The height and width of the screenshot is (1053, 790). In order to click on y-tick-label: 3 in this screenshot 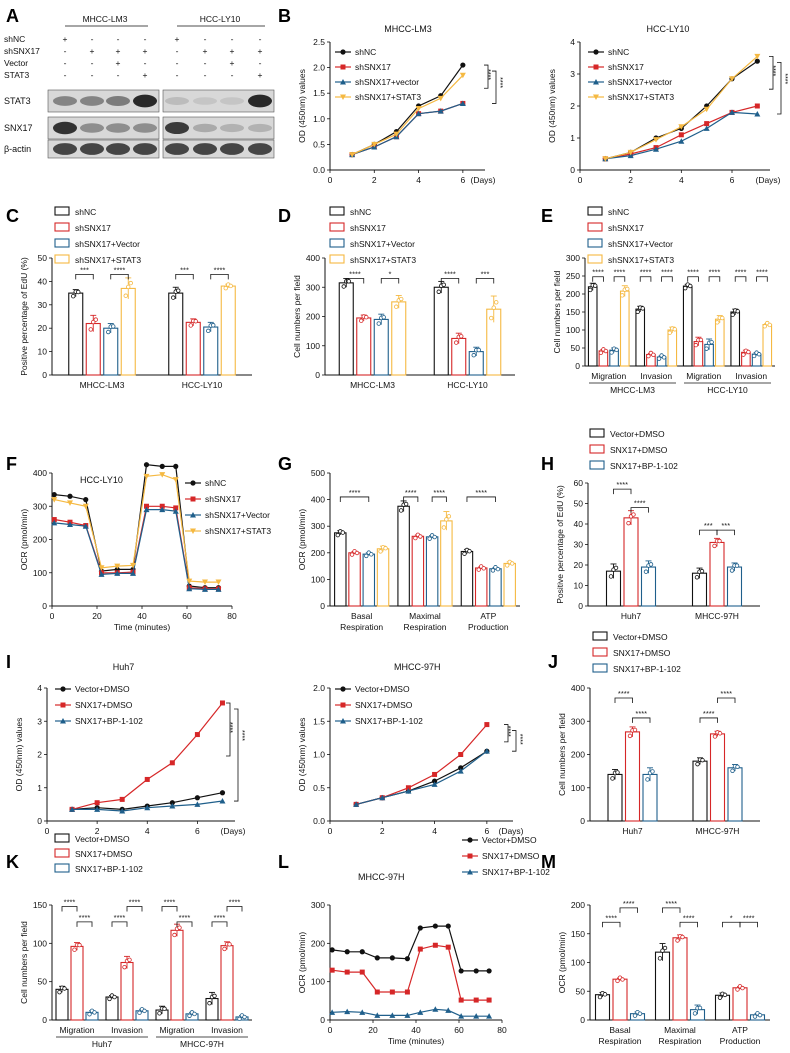, I will do `click(572, 74)`.